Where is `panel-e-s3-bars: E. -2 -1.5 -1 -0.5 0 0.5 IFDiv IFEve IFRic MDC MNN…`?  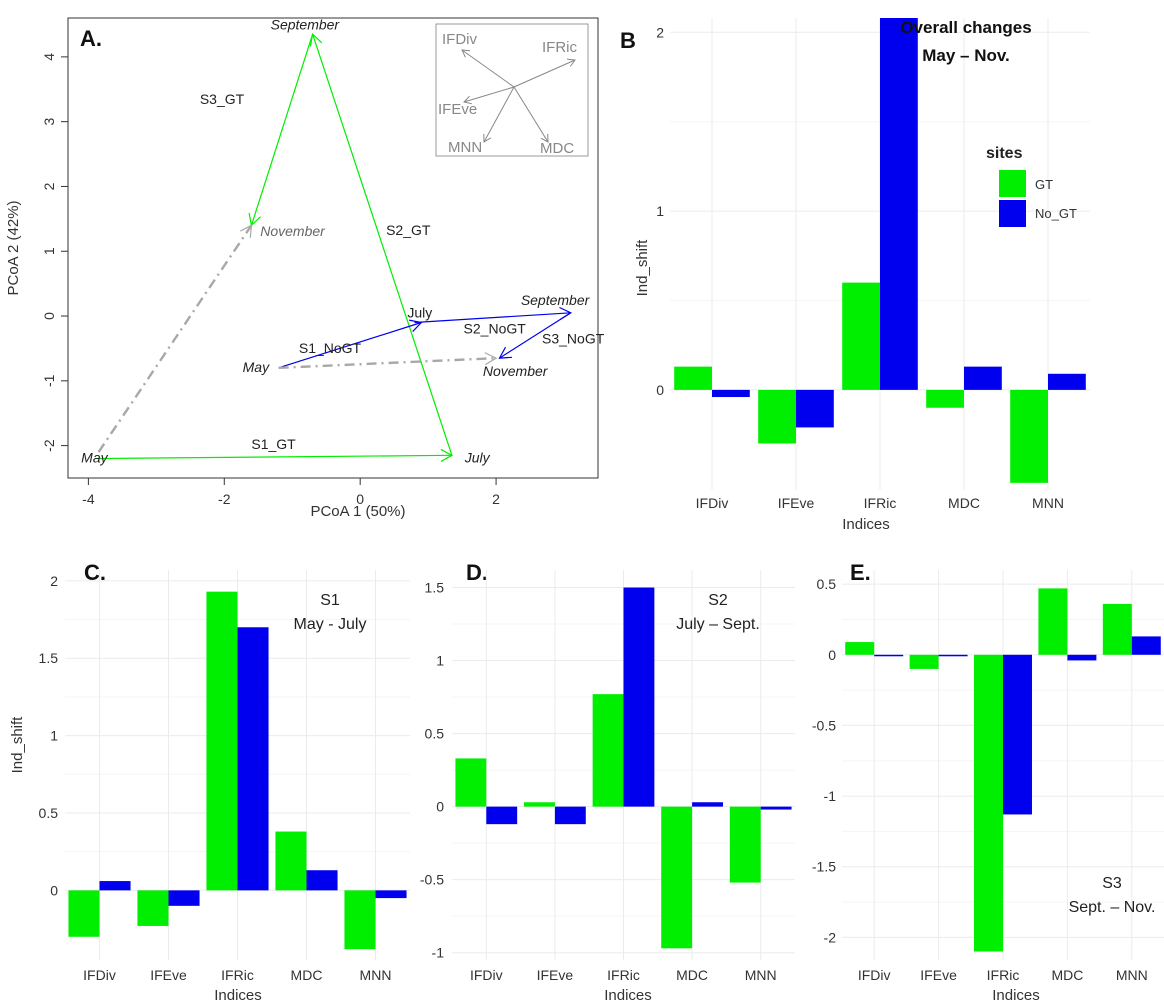 panel-e-s3-bars: E. -2 -1.5 -1 -0.5 0 0.5 IFDiv IFEve IFRic MDC MNN… is located at coordinates (988, 782).